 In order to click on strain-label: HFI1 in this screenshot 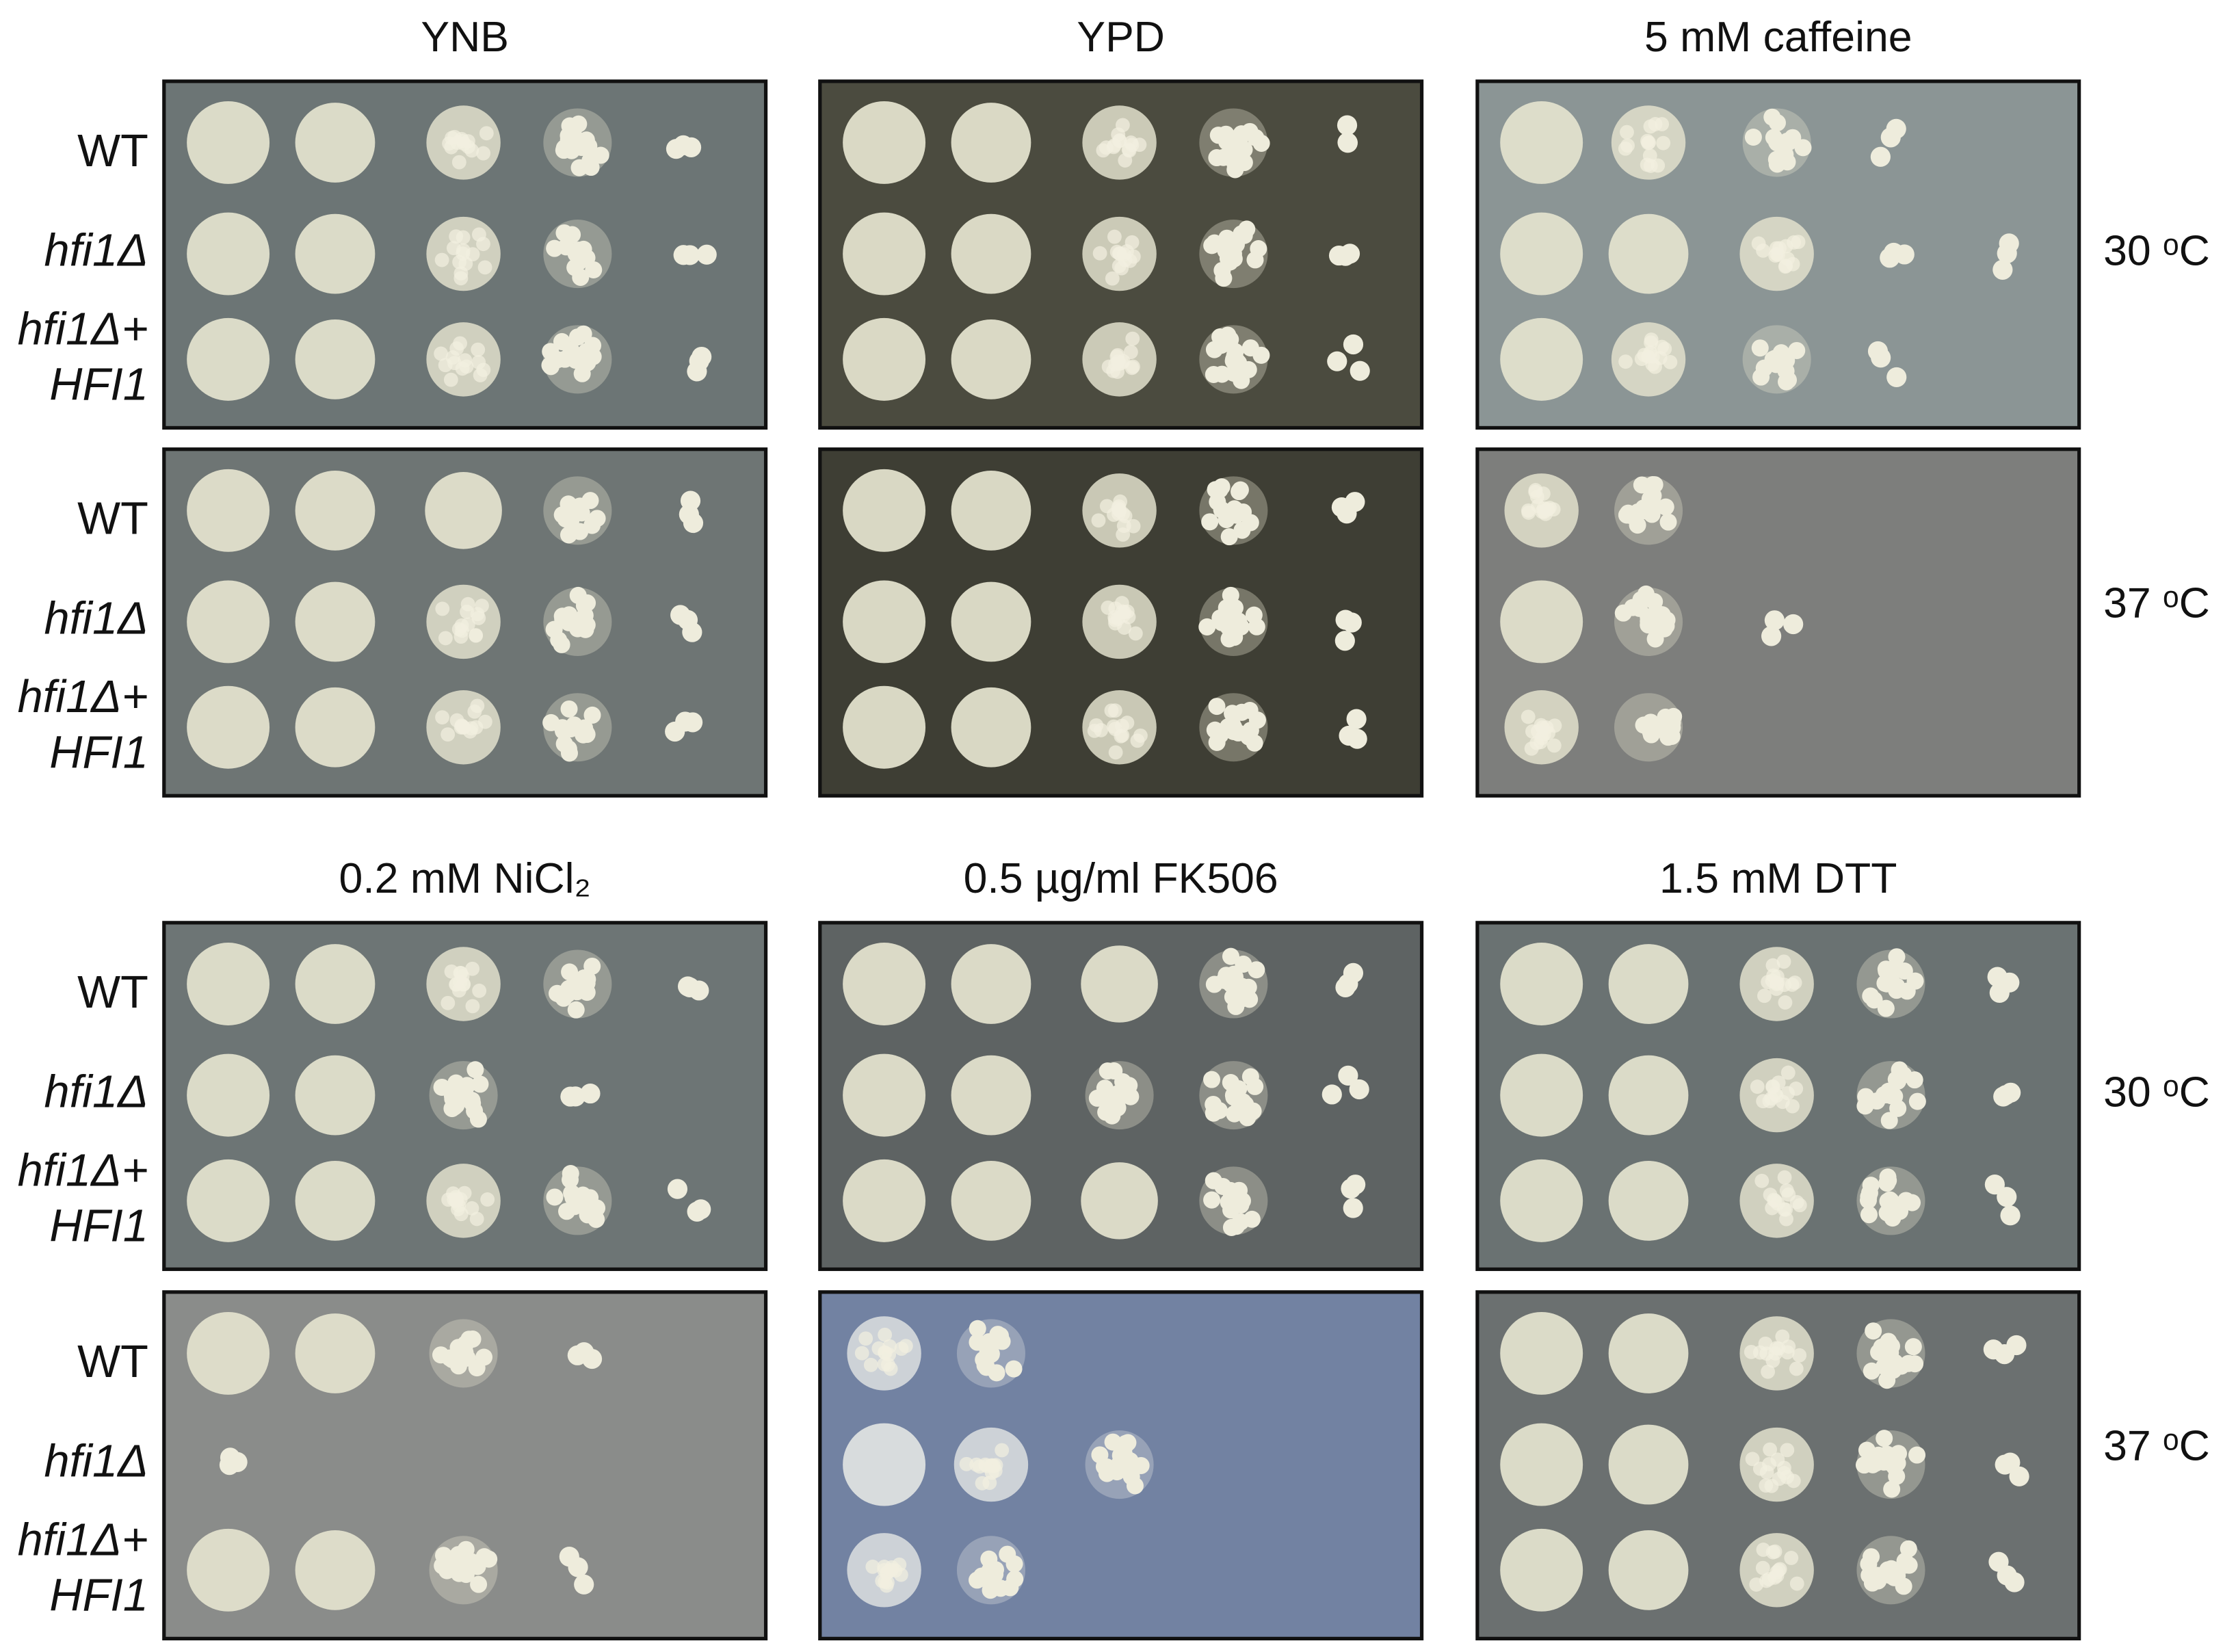, I will do `click(99, 385)`.